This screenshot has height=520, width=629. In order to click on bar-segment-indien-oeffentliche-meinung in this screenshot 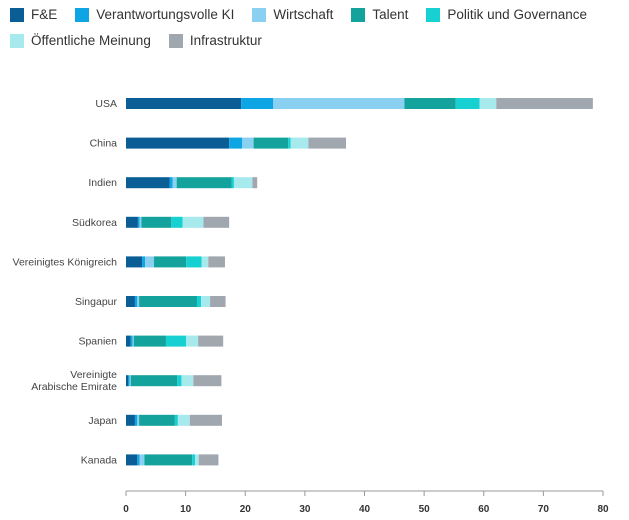, I will do `click(243, 183)`.